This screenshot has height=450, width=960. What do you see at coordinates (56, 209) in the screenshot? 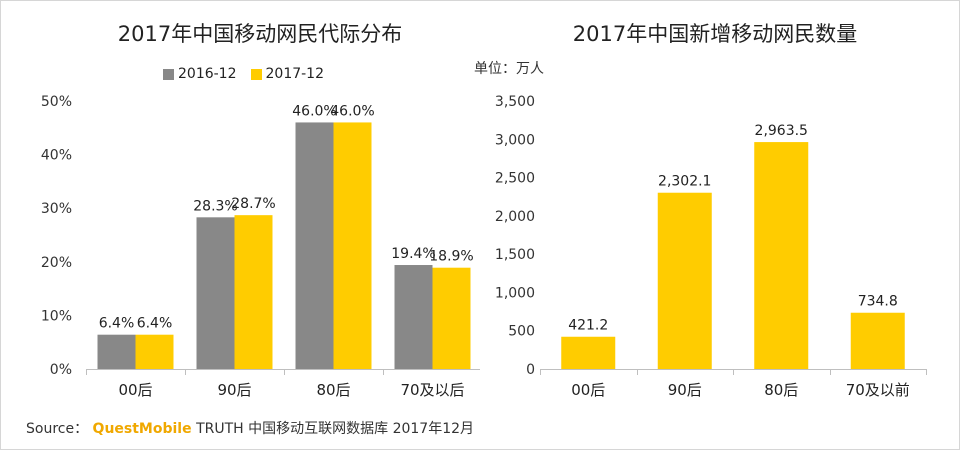
I see `left-ytick-label: 30%` at bounding box center [56, 209].